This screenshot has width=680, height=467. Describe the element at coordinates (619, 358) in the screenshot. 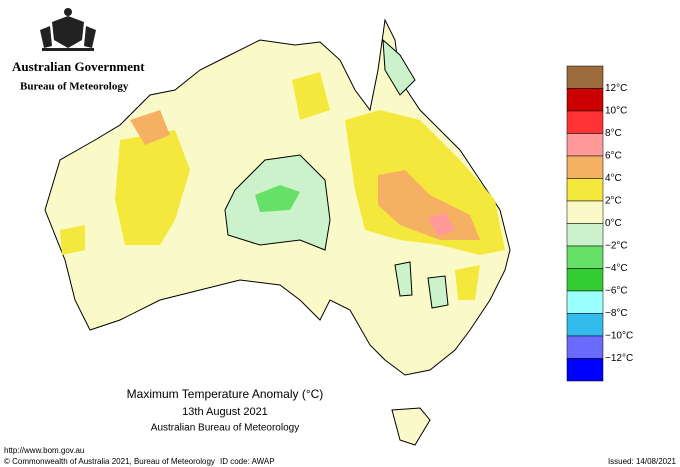

I see `legend-label: −12°C` at that location.